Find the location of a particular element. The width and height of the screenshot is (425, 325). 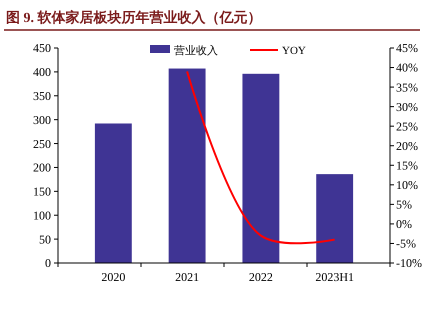

y-tick-label: 250 is located at coordinates (42, 143).